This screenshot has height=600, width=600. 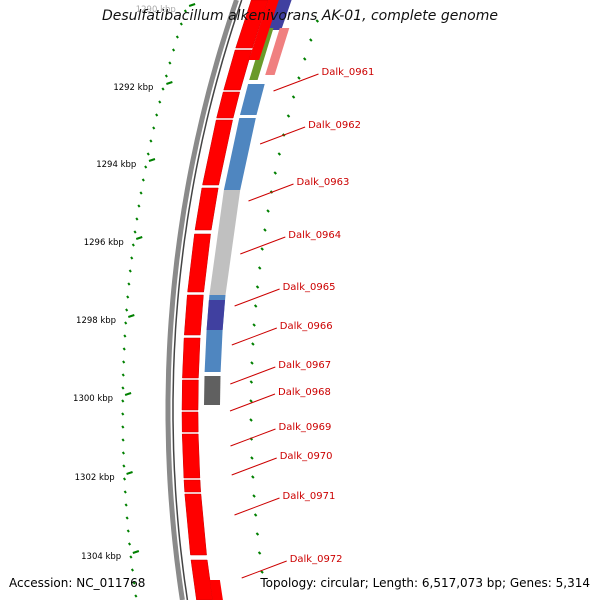 I want to click on ruler-label: 1300 kbp, so click(x=93, y=399).